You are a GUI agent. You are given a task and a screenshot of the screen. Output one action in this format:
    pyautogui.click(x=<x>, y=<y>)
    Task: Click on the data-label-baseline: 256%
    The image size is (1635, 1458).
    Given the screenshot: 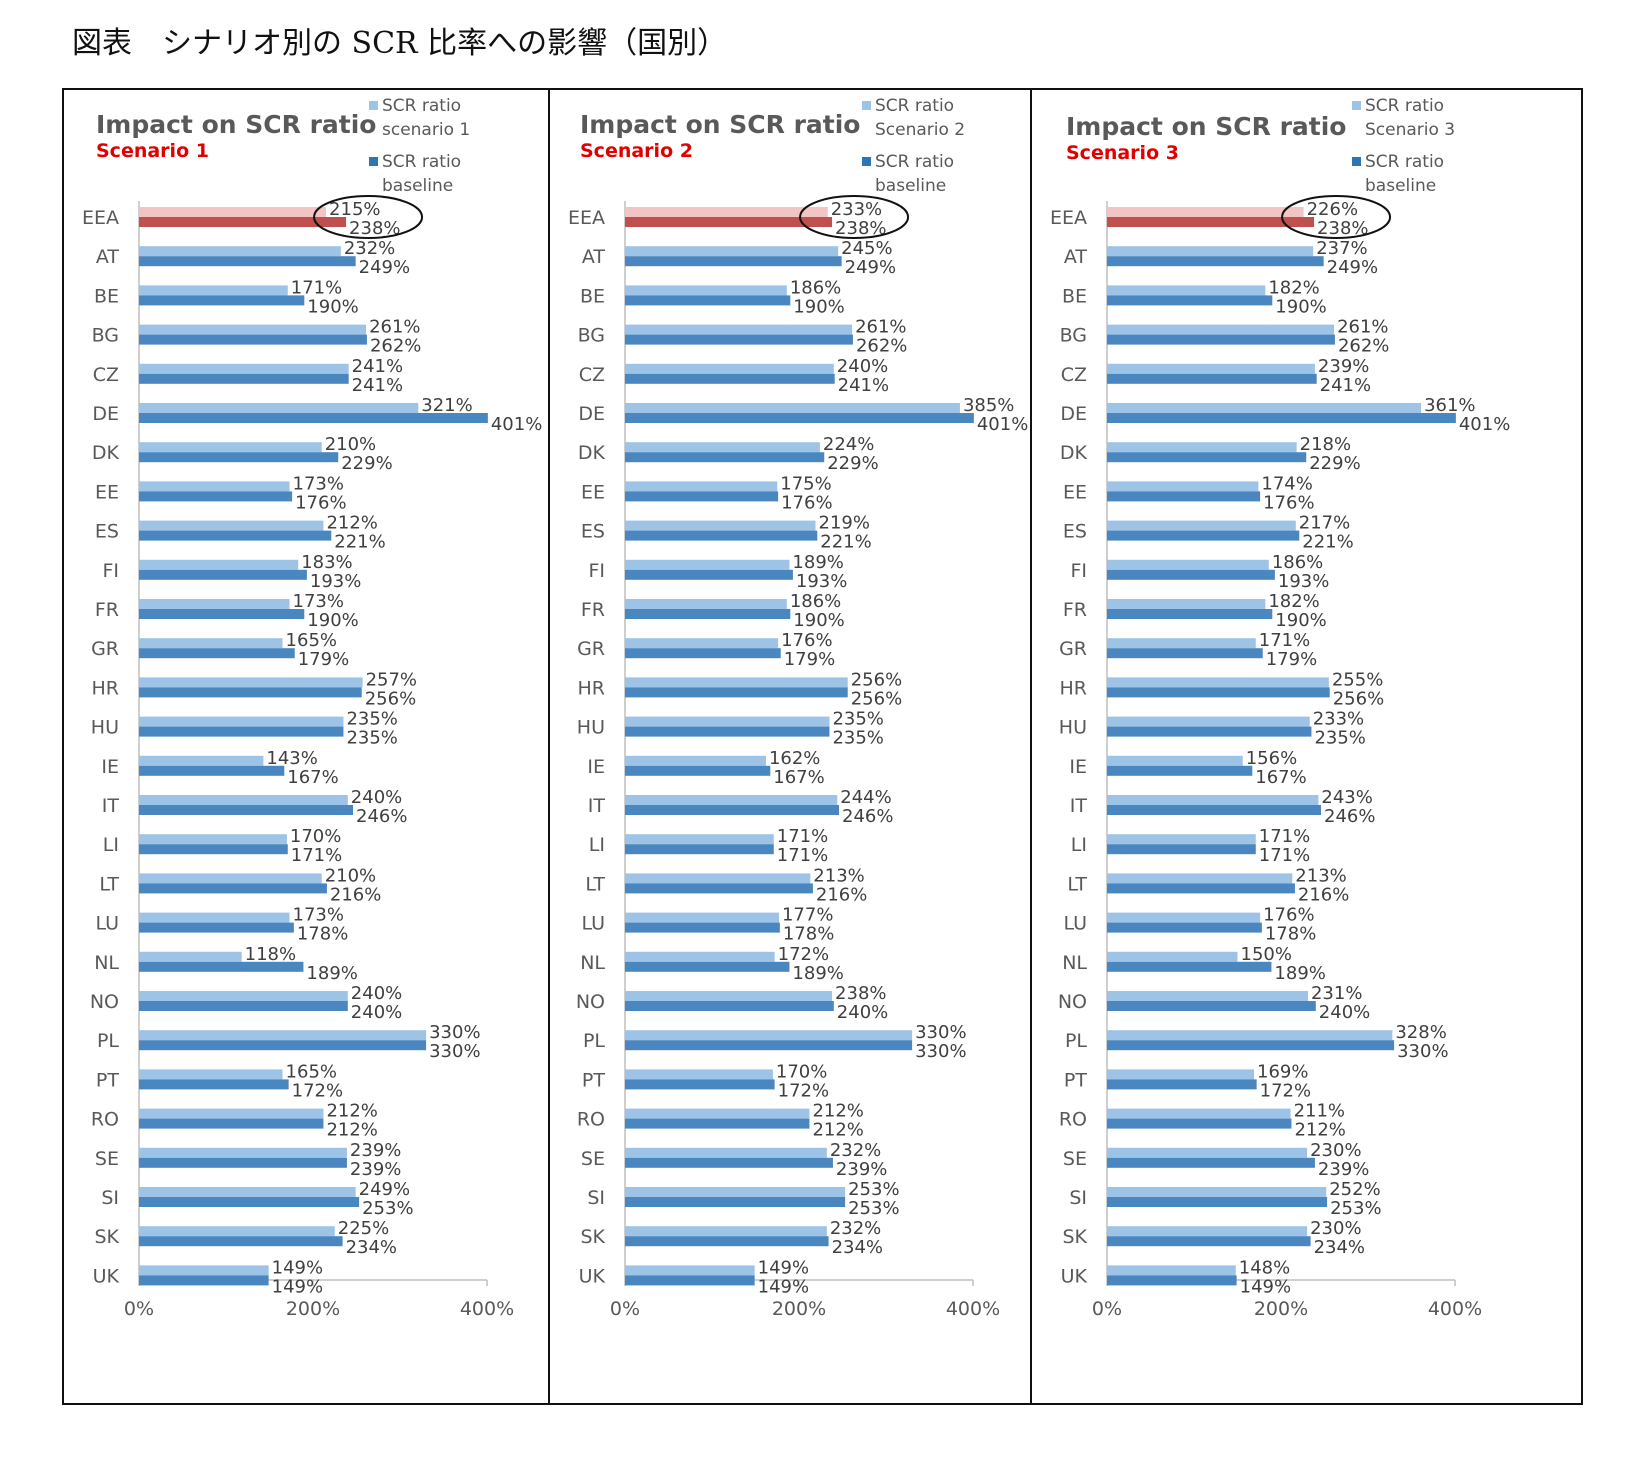 What is the action you would take?
    pyautogui.click(x=876, y=698)
    